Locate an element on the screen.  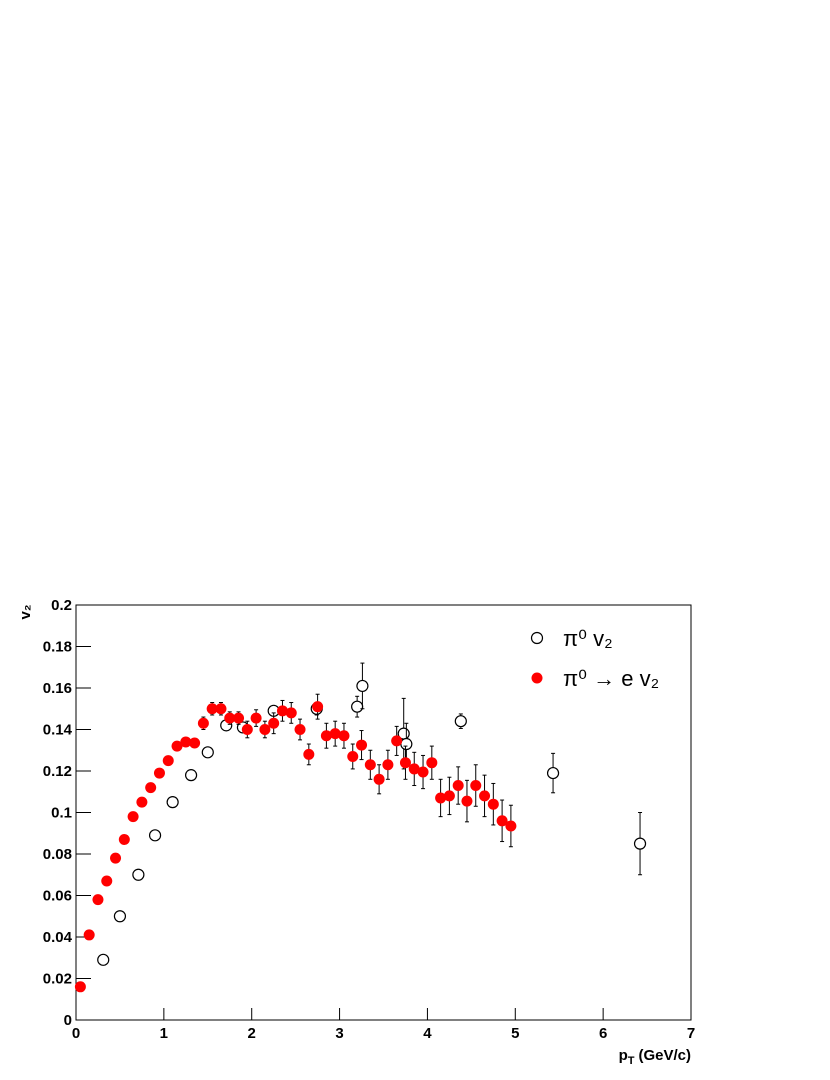
x-tick-label: 0 is located at coordinates (76, 1033).